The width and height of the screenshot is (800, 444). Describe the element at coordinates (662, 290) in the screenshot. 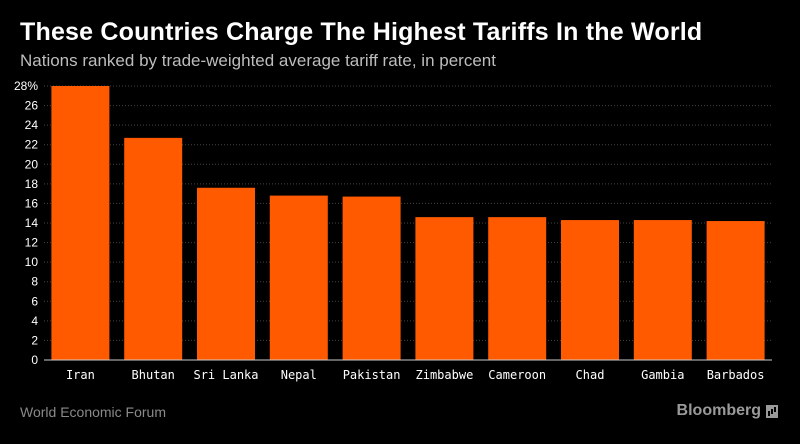

I see `bar-gambia` at that location.